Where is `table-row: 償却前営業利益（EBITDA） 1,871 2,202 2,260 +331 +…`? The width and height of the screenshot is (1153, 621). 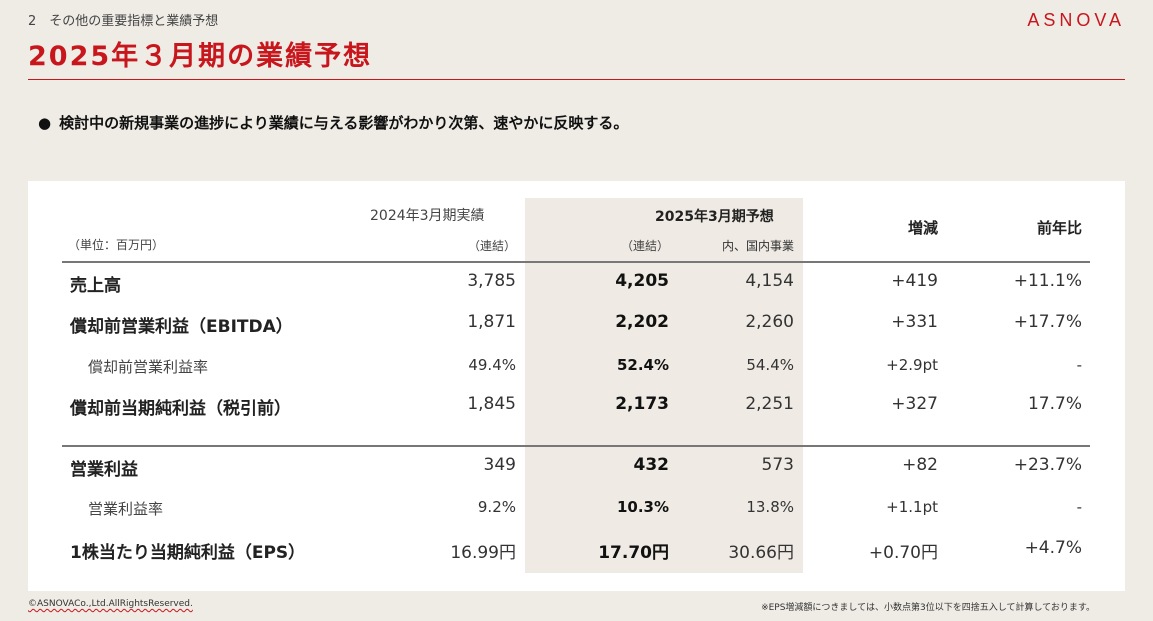
table-row: 償却前営業利益（EBITDA） 1,871 2,202 2,260 +331 +… is located at coordinates (576, 332).